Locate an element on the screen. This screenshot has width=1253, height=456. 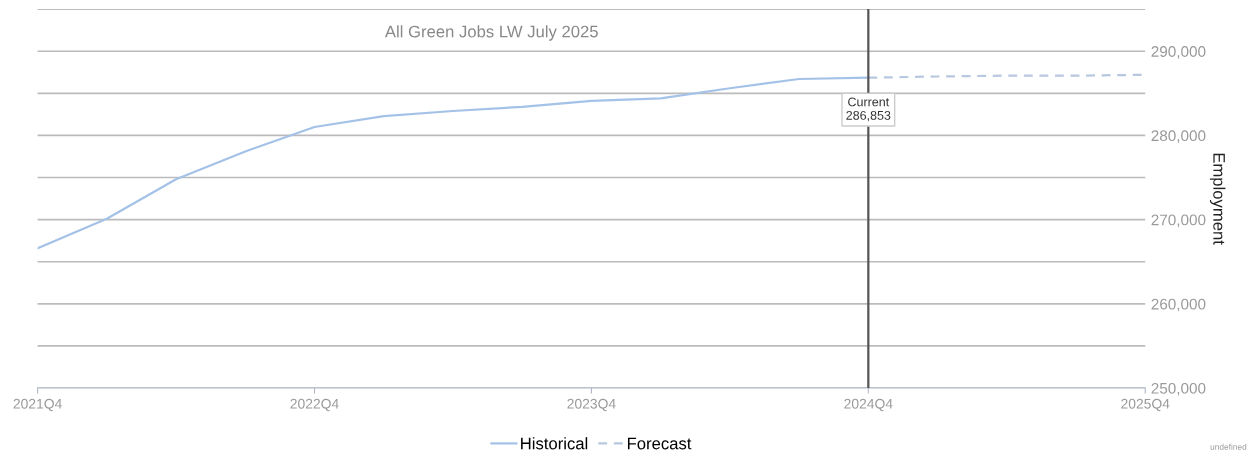
y-tick-label: 250,000 is located at coordinates (1178, 389).